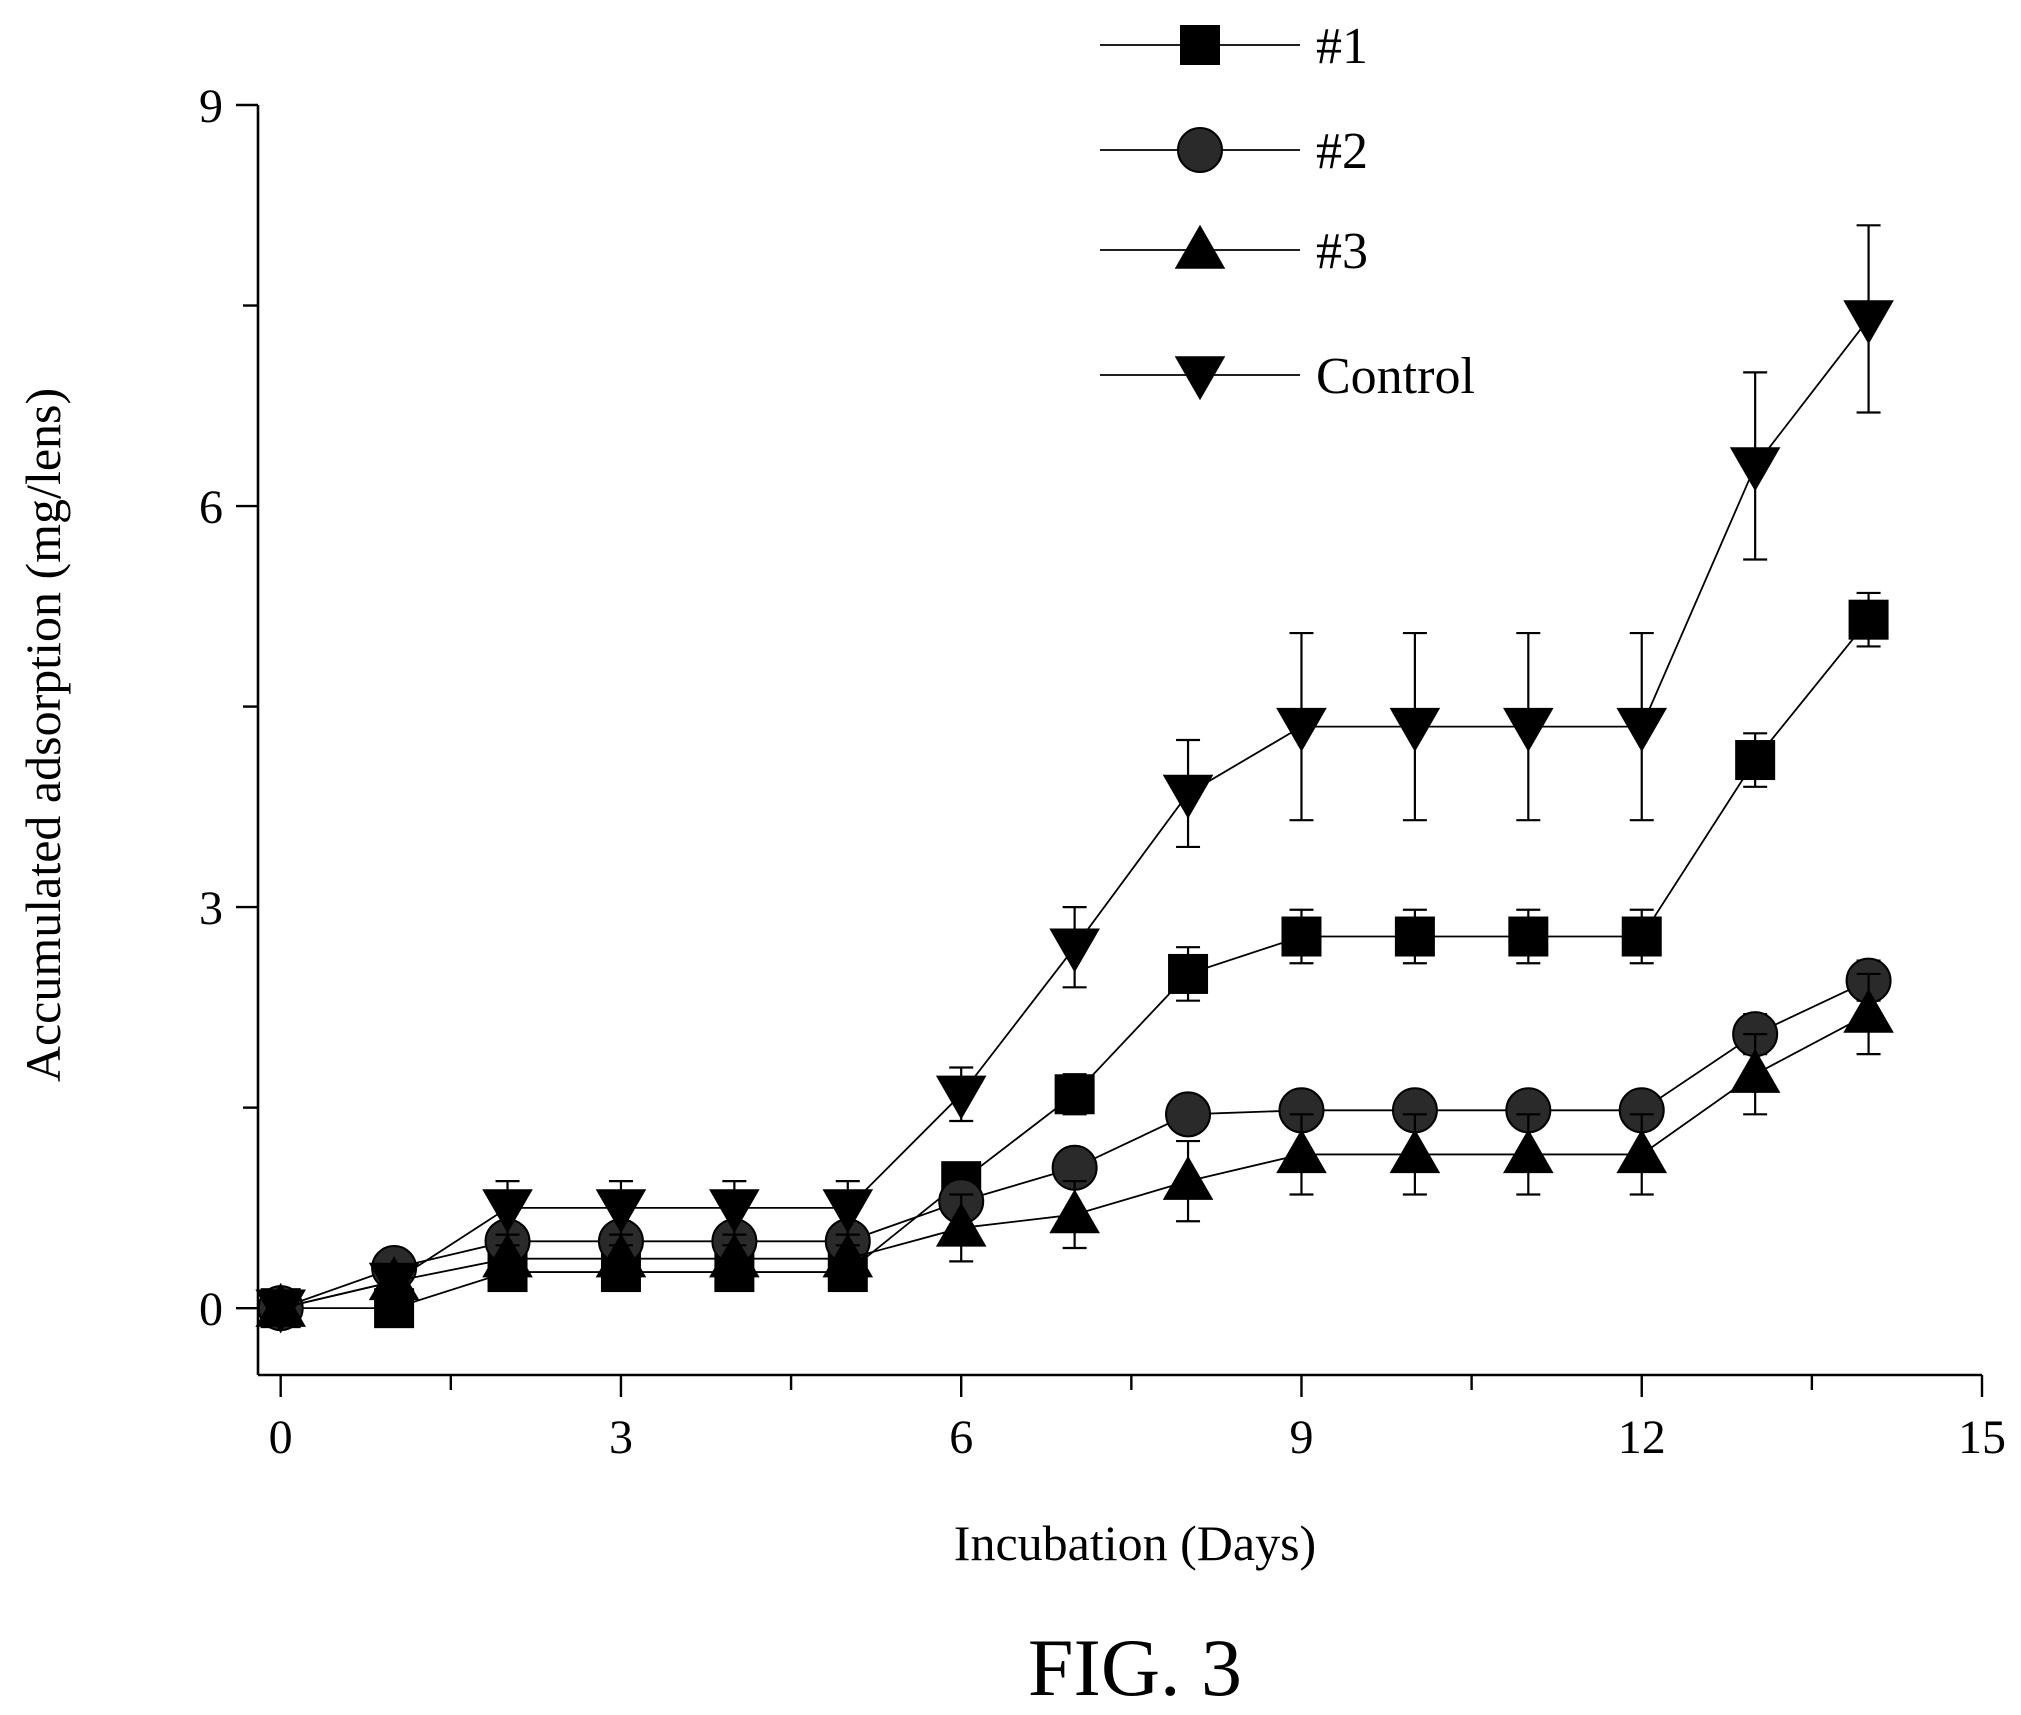 The width and height of the screenshot is (2021, 1715). I want to click on x-tick-label: 12, so click(1642, 1437).